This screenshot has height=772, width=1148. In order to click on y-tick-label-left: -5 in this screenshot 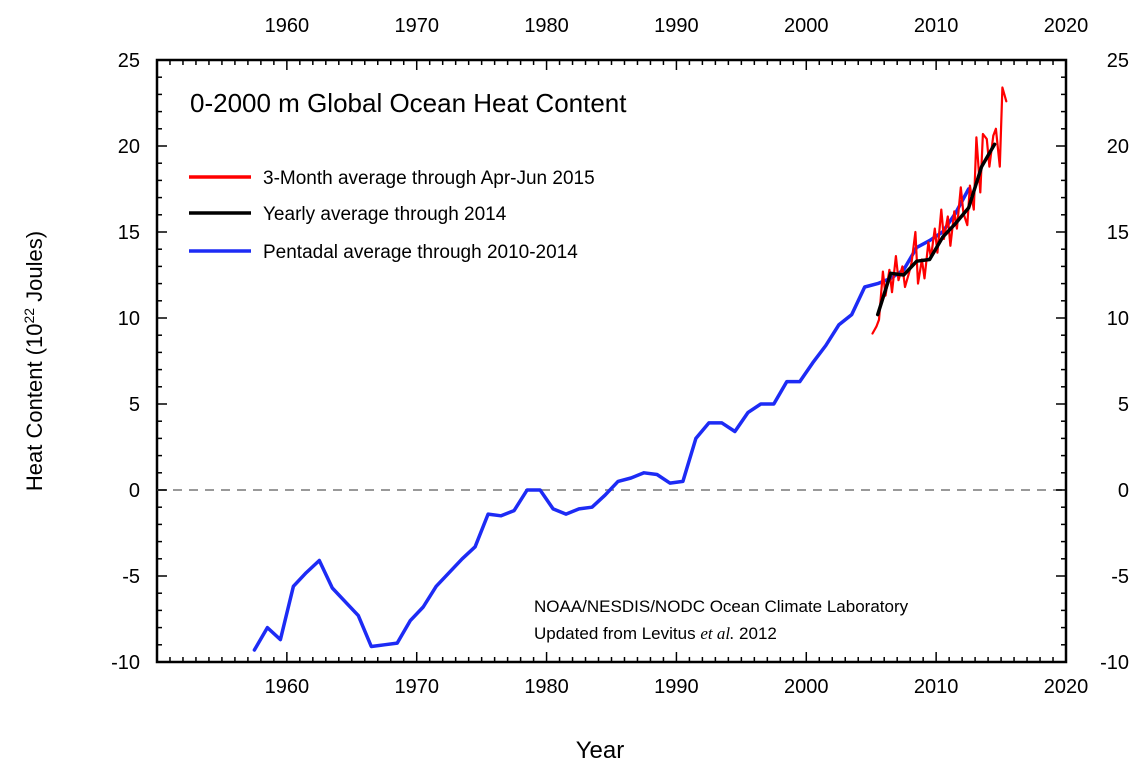, I will do `click(131, 577)`.